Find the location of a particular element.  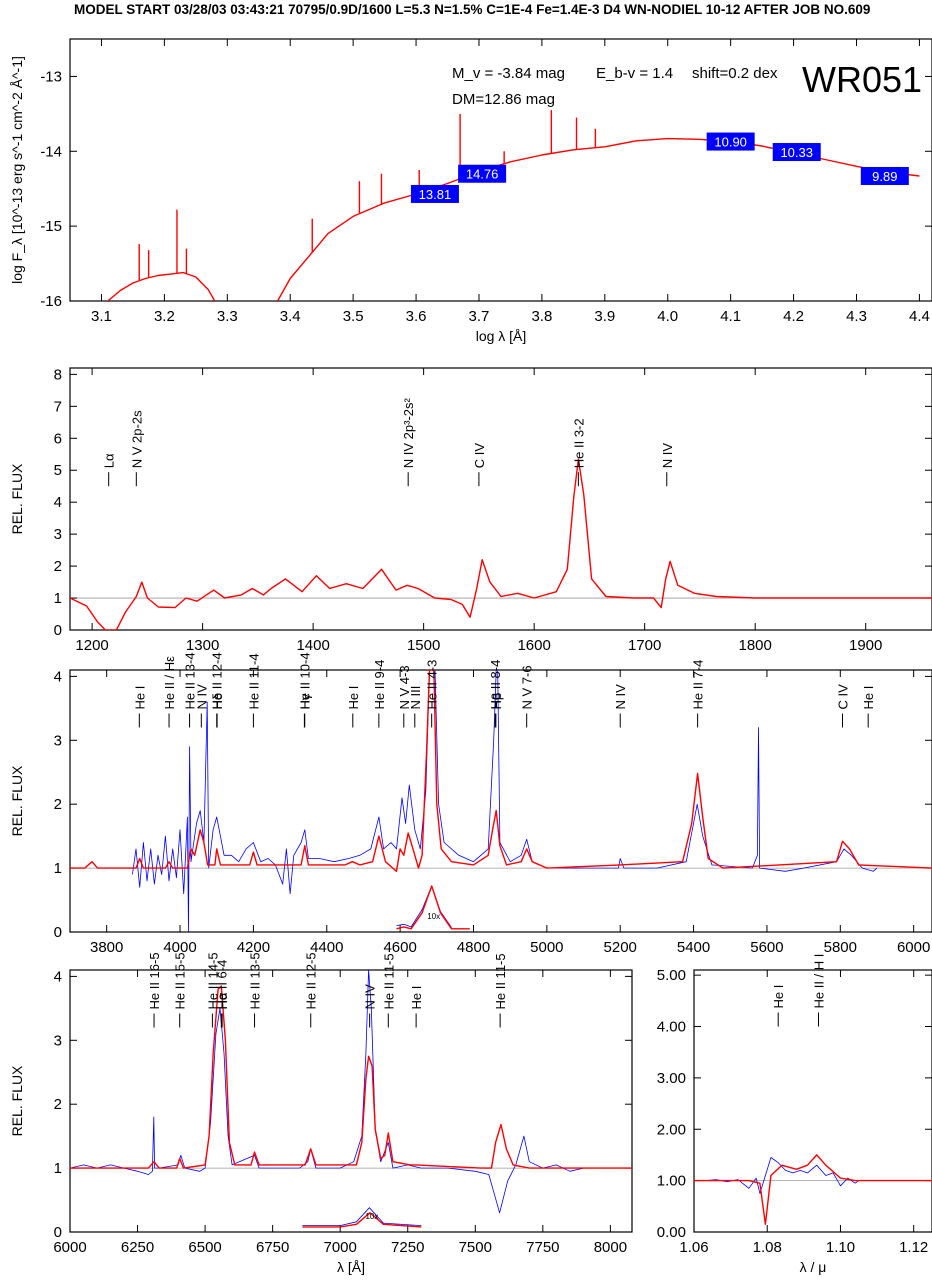

ir-xlabel: λ / μ is located at coordinates (813, 1267).